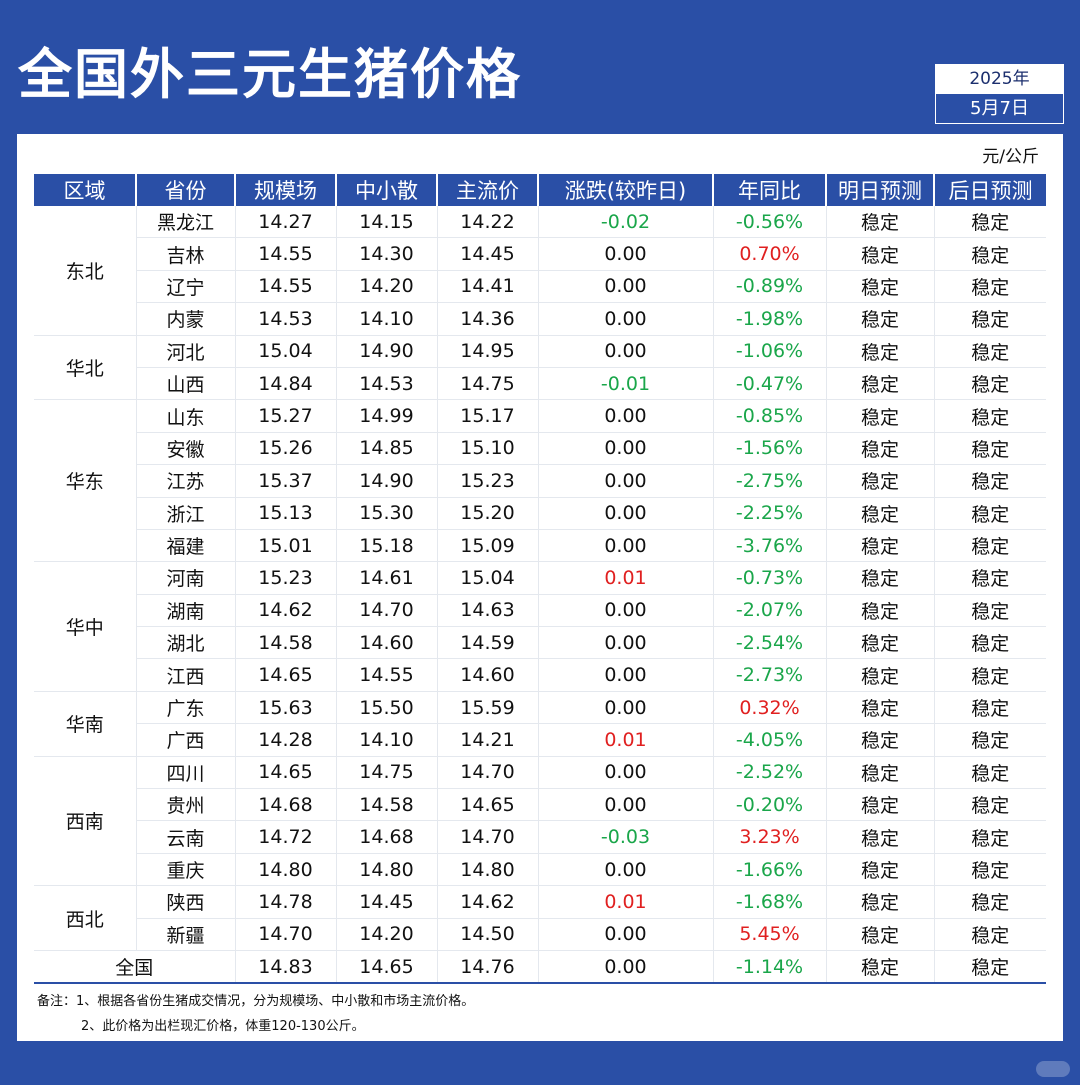  What do you see at coordinates (185, 416) in the screenshot?
I see `cell-province: 山东` at bounding box center [185, 416].